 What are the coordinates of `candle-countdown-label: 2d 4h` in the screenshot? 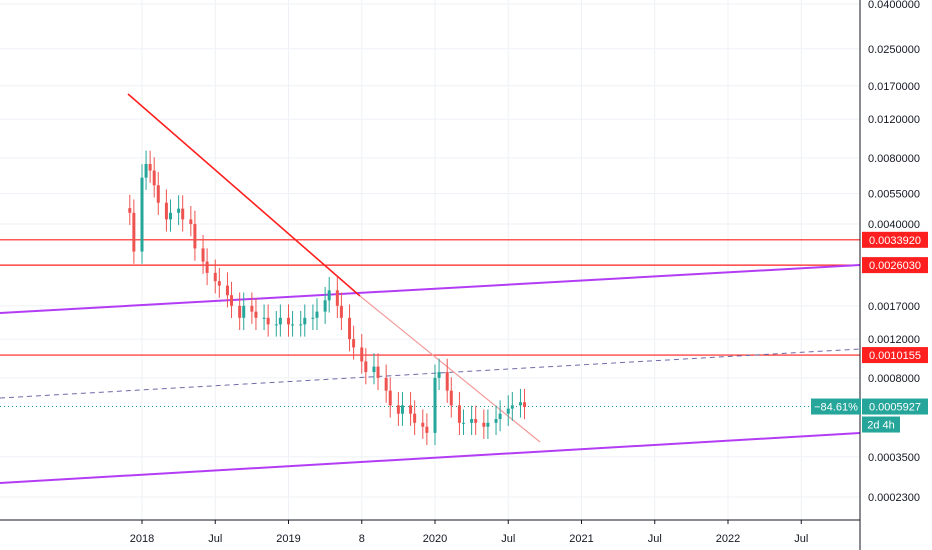 It's located at (881, 426).